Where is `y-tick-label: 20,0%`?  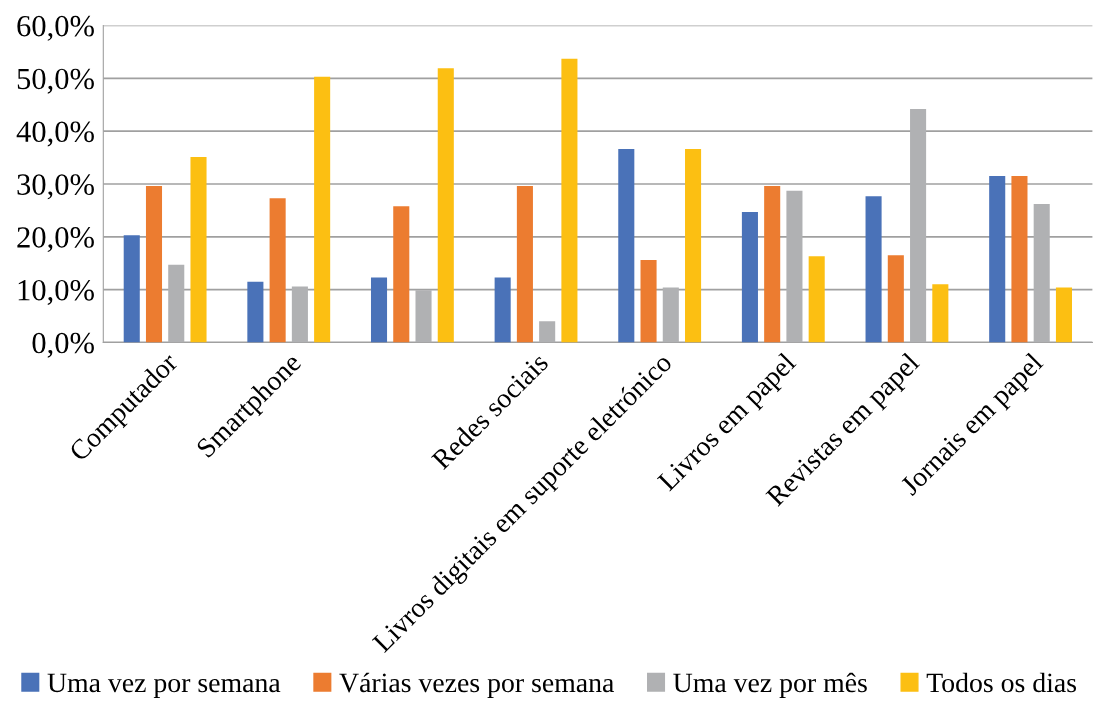
y-tick-label: 20,0% is located at coordinates (55, 240).